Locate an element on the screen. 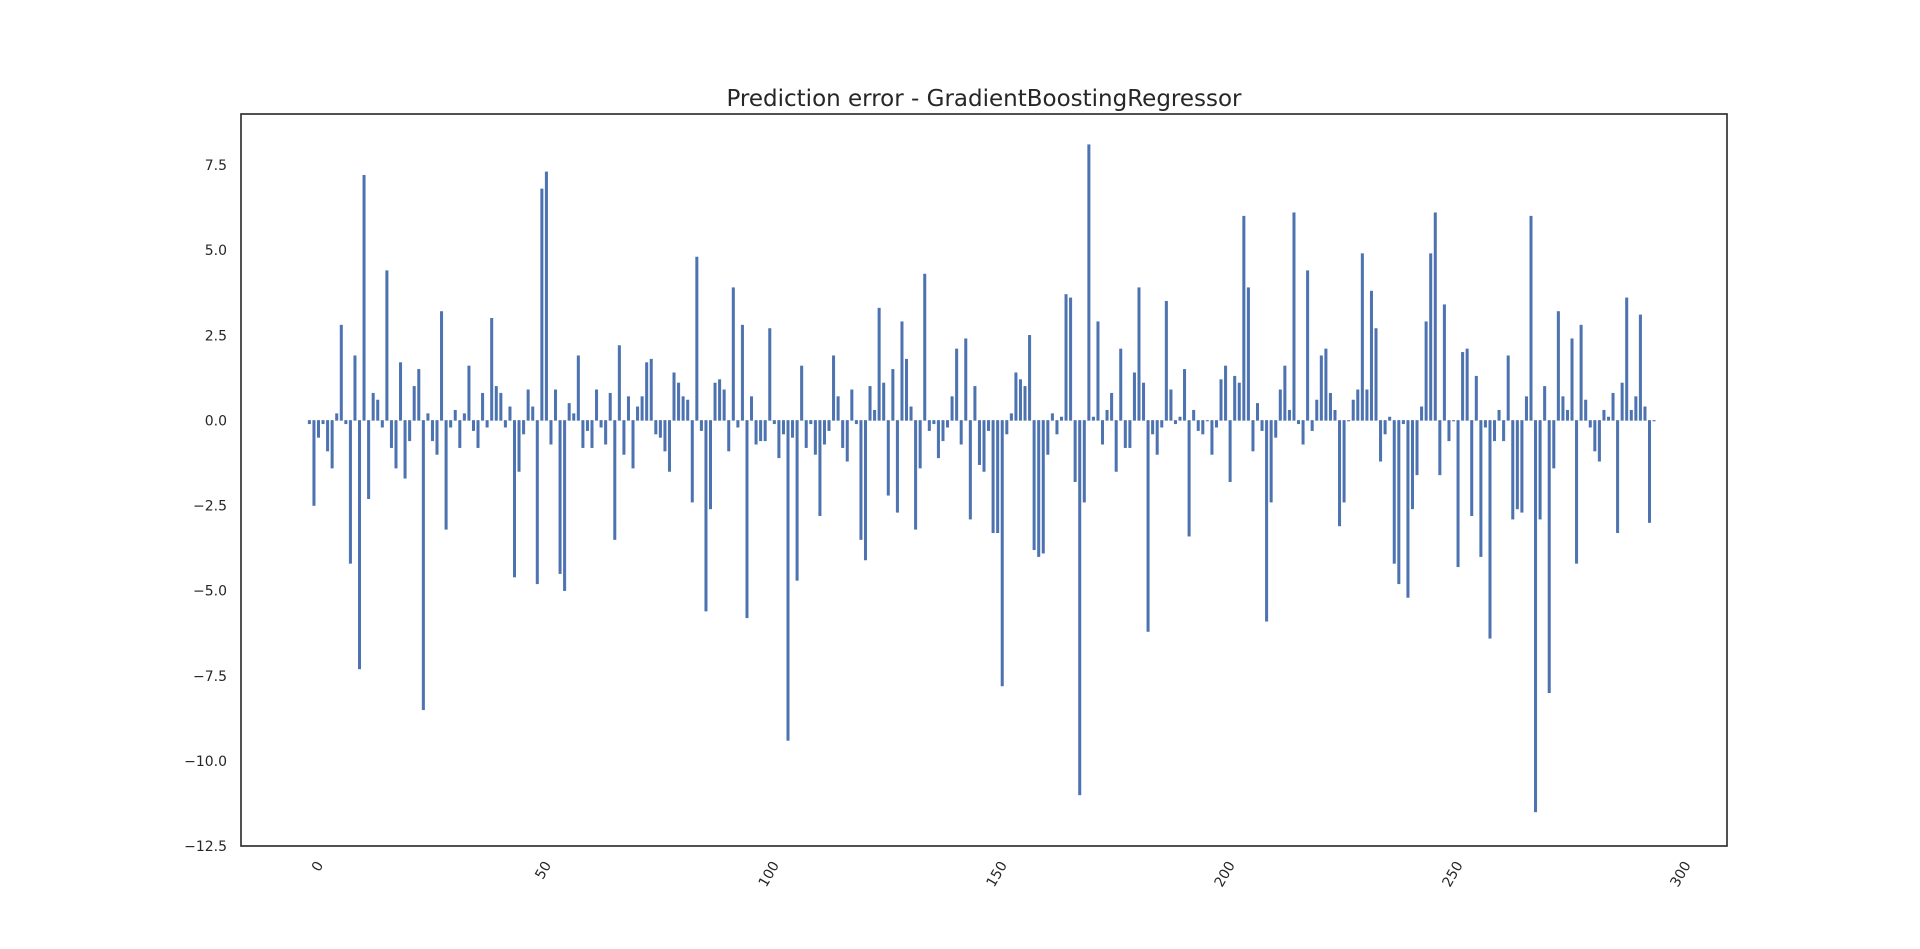  y-tick-label: 5.0 is located at coordinates (216, 251).